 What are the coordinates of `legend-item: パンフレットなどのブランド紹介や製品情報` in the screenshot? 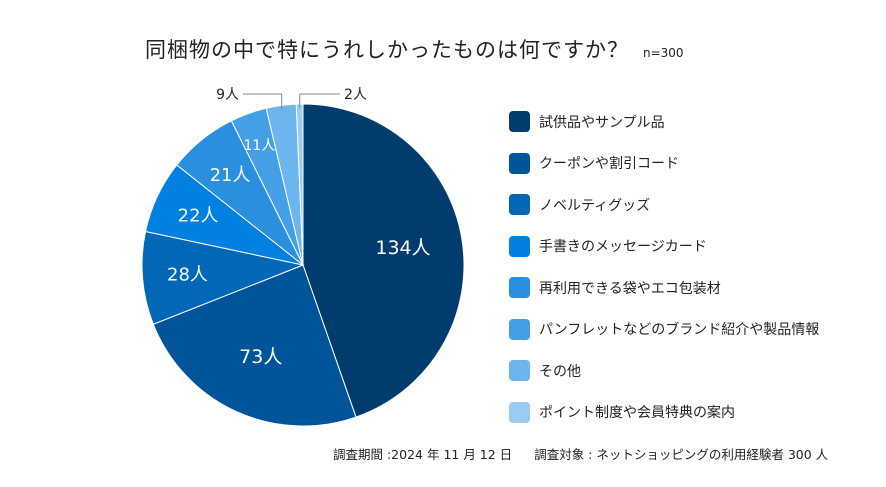 It's located at (664, 330).